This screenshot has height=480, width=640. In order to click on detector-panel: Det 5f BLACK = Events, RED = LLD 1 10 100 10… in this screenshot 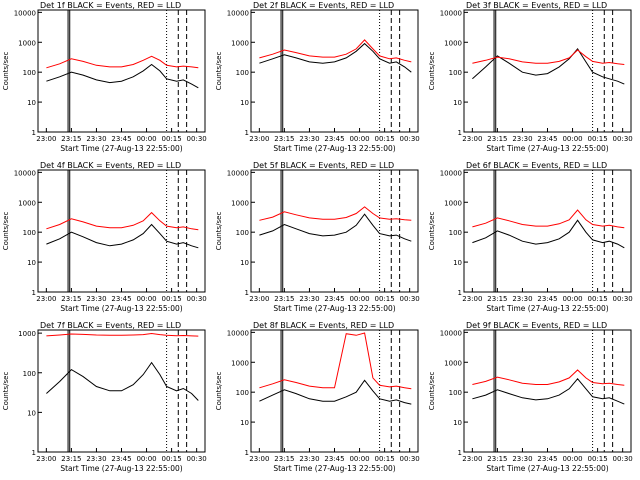, I will do `click(317, 237)`.